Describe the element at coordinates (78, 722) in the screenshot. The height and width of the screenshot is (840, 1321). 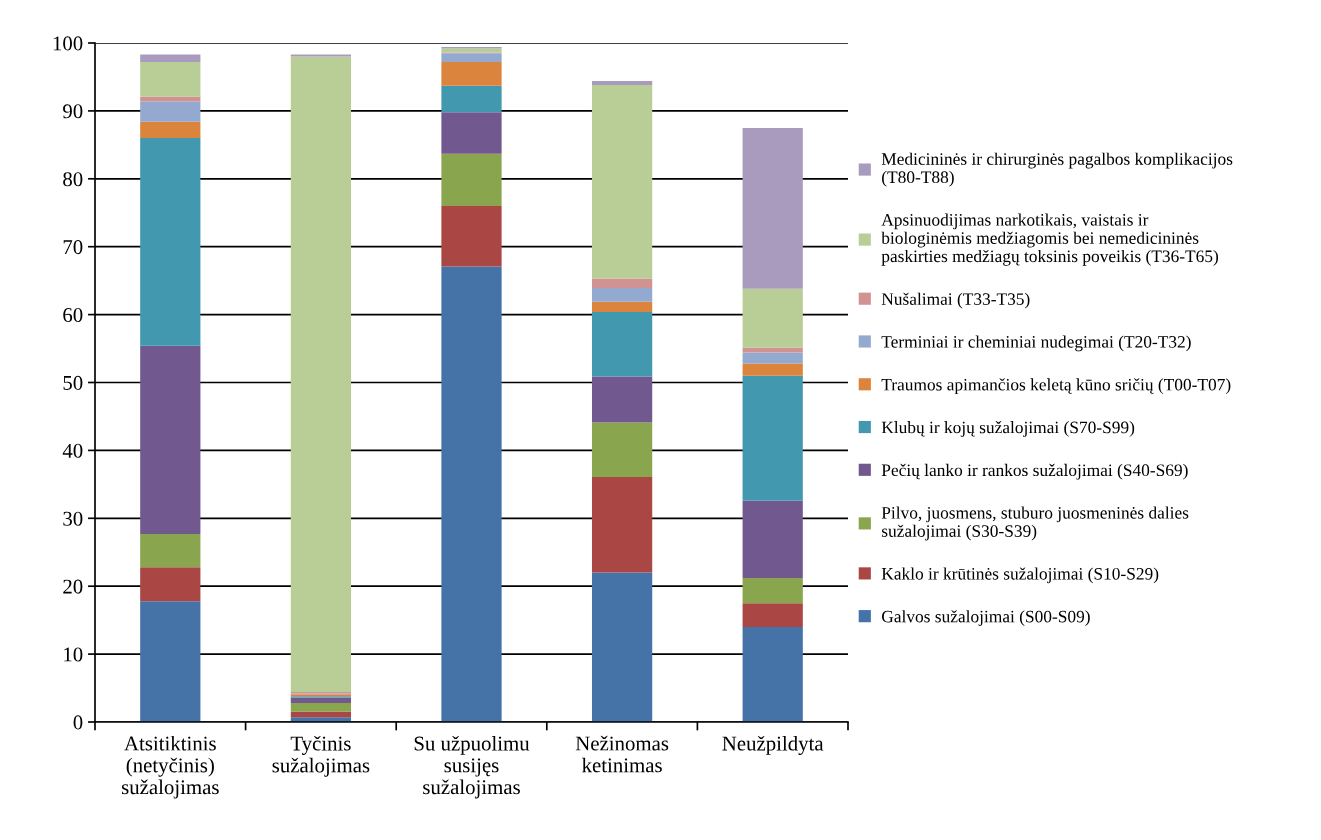
I see `y-tick-label: 0` at that location.